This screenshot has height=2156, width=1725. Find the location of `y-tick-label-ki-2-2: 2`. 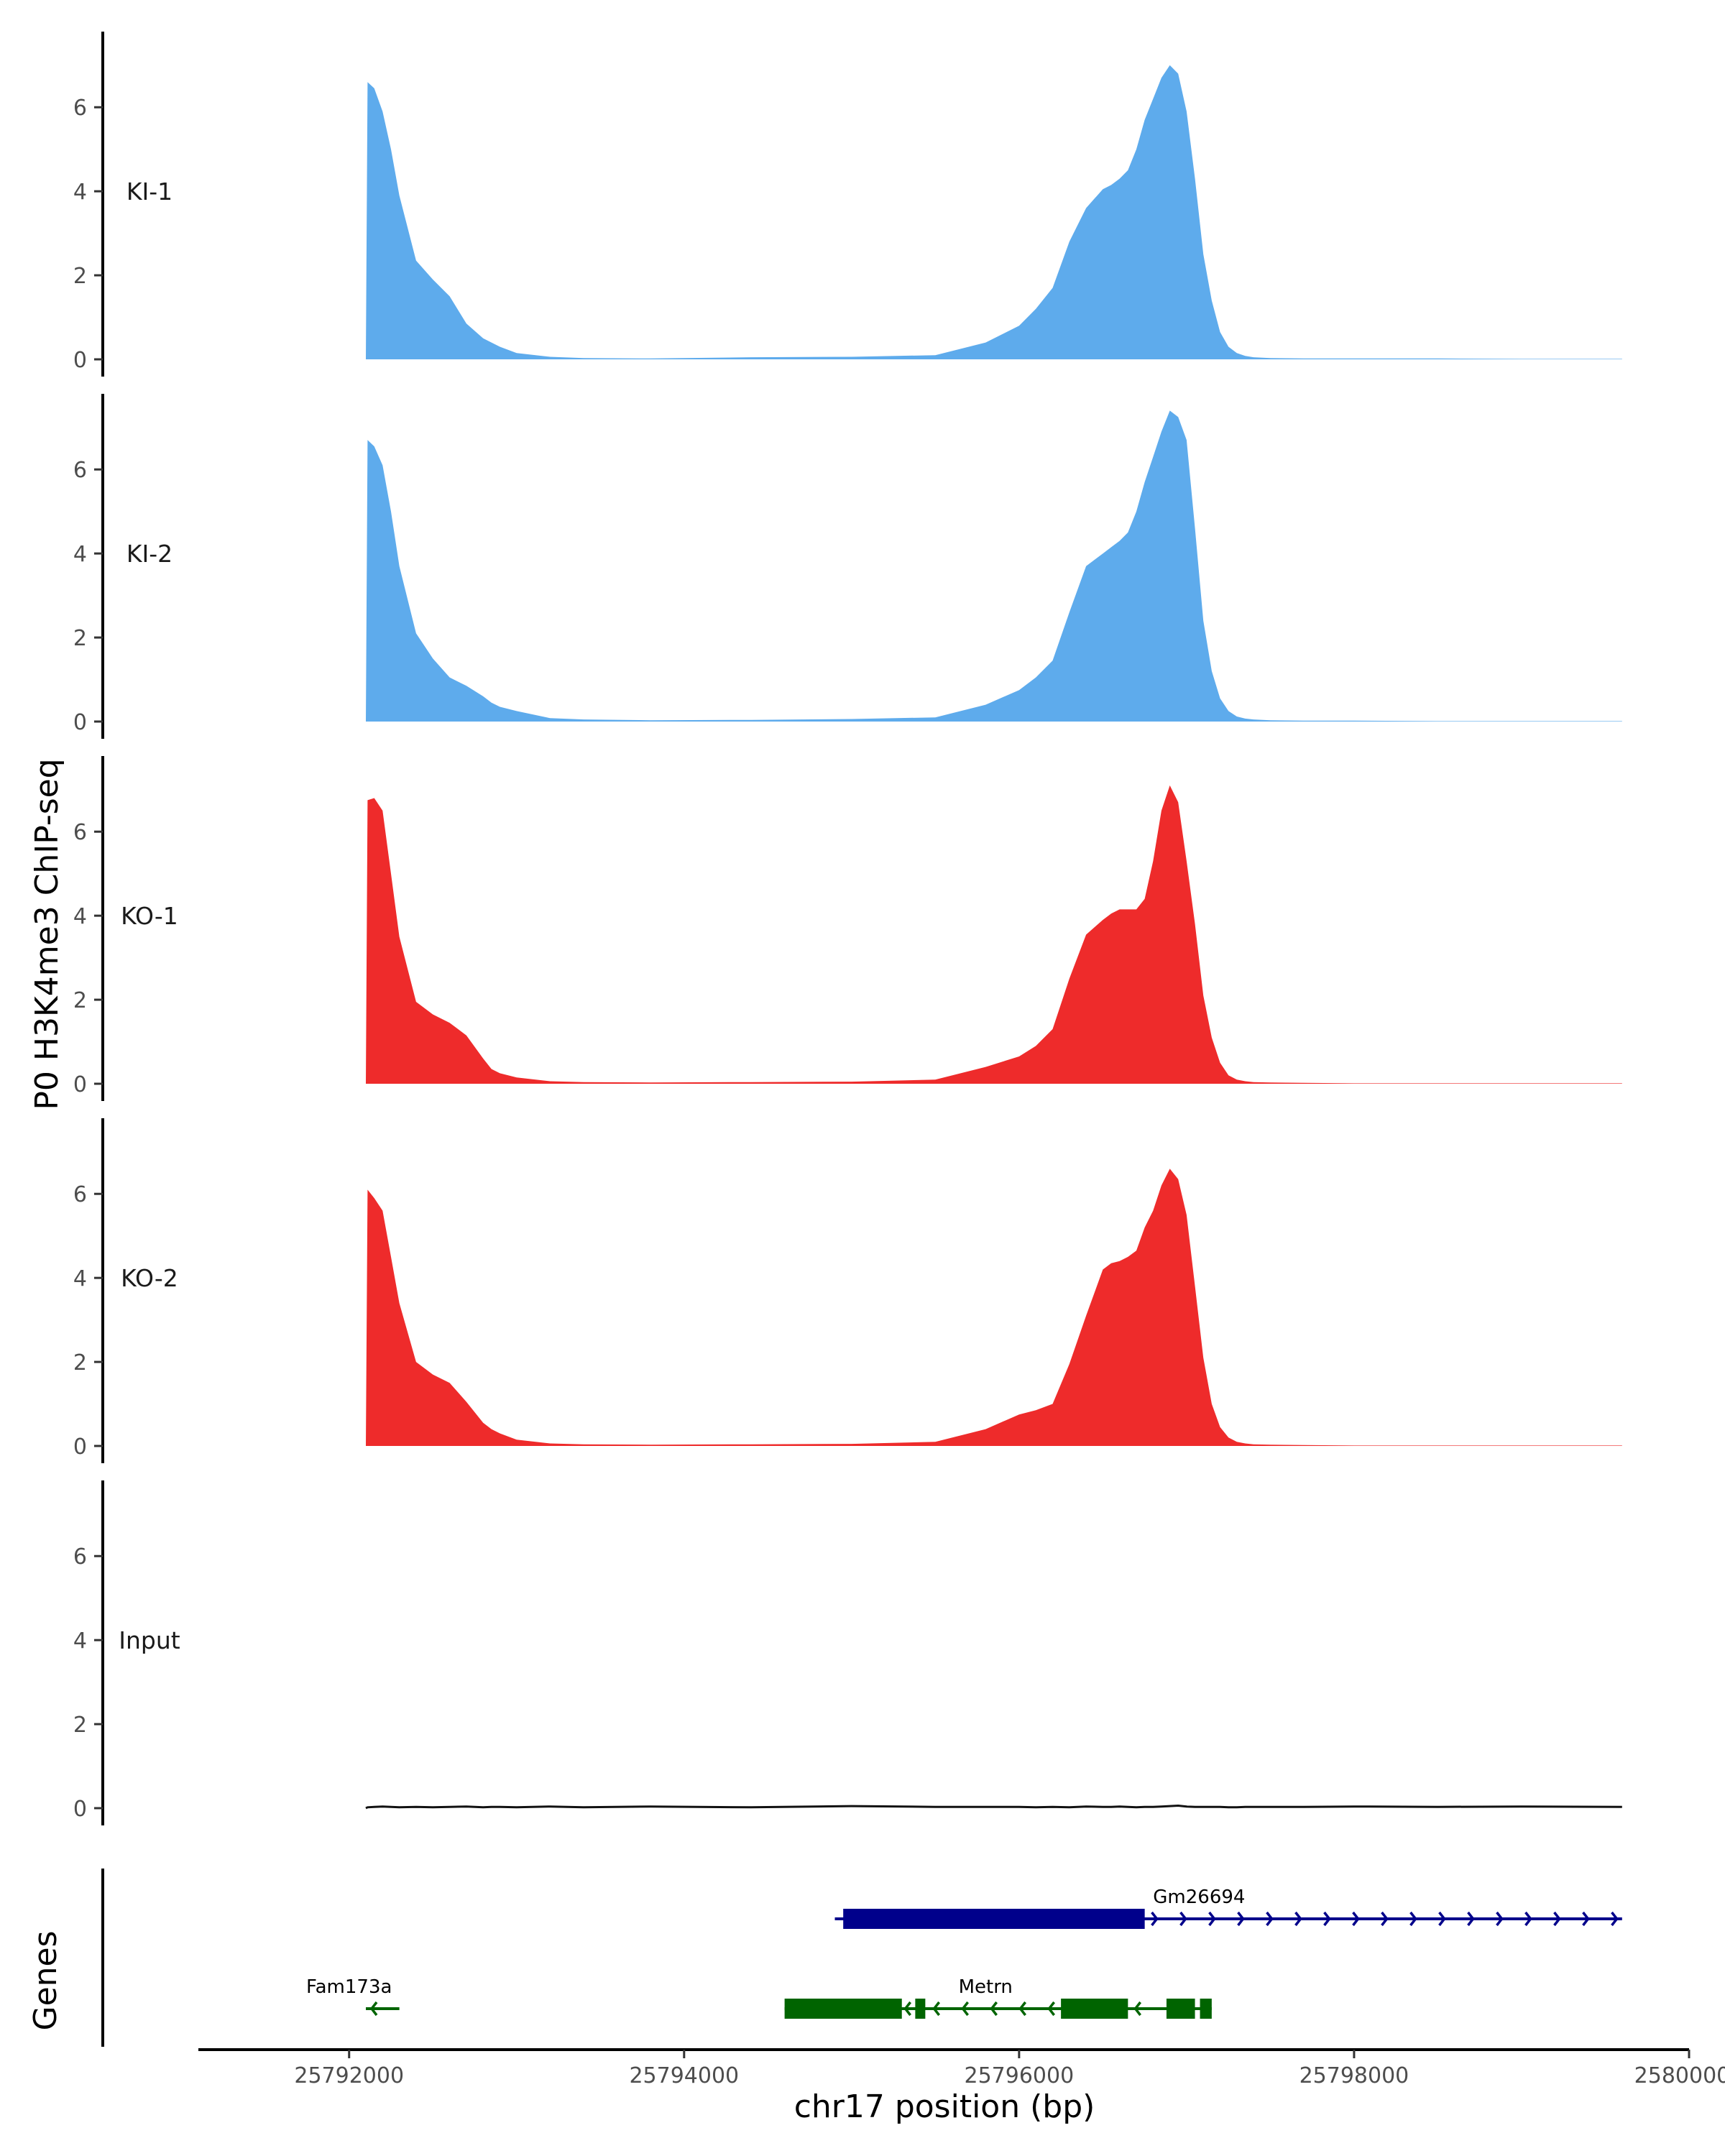

y-tick-label-ki-2-2: 2 is located at coordinates (80, 638).